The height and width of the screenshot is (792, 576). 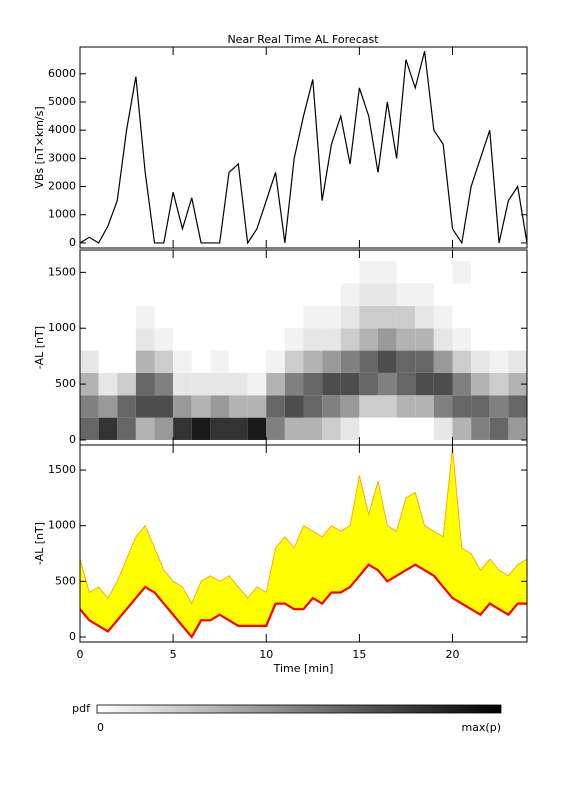 What do you see at coordinates (303, 668) in the screenshot?
I see `x-axis-label: Time [min]` at bounding box center [303, 668].